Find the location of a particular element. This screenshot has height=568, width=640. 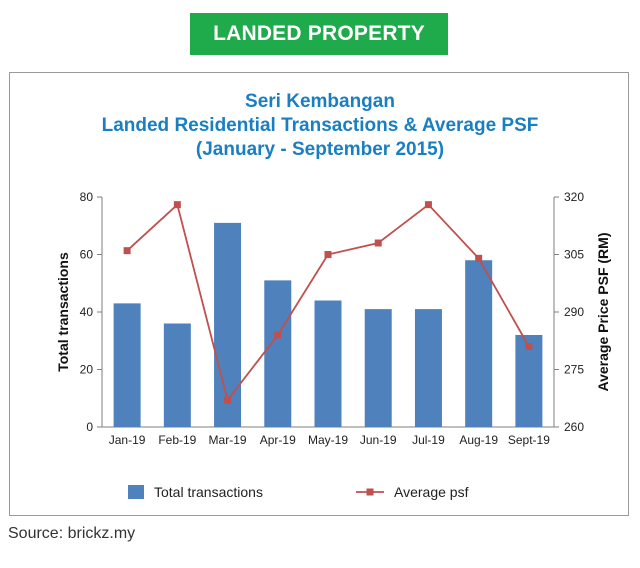

x-tick-label: Sept-19 is located at coordinates (529, 440).